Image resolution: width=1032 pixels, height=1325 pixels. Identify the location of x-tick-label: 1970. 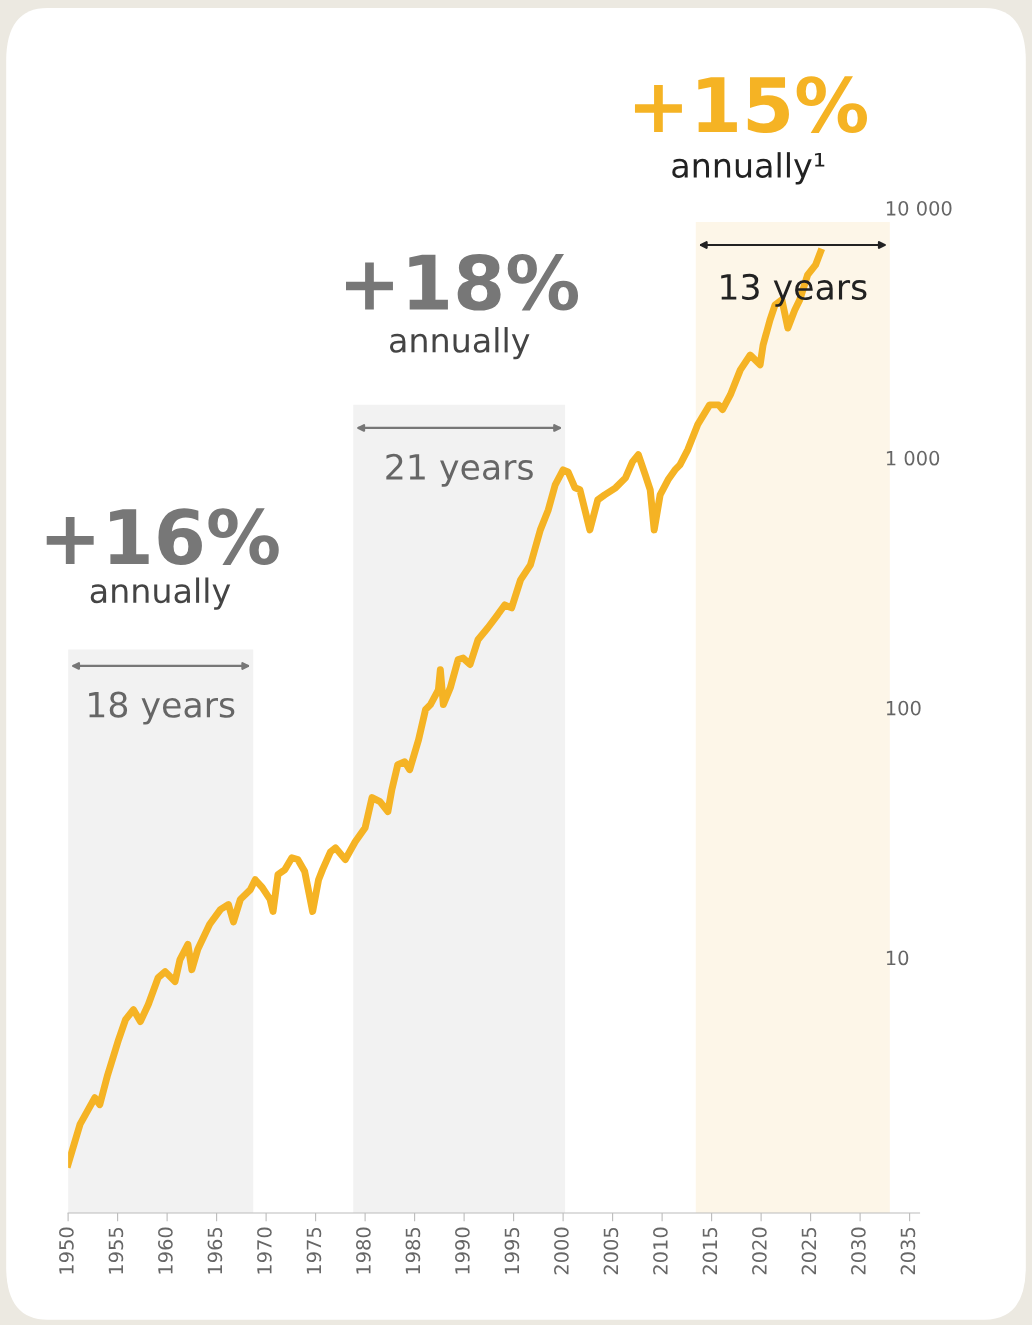
(264, 1250).